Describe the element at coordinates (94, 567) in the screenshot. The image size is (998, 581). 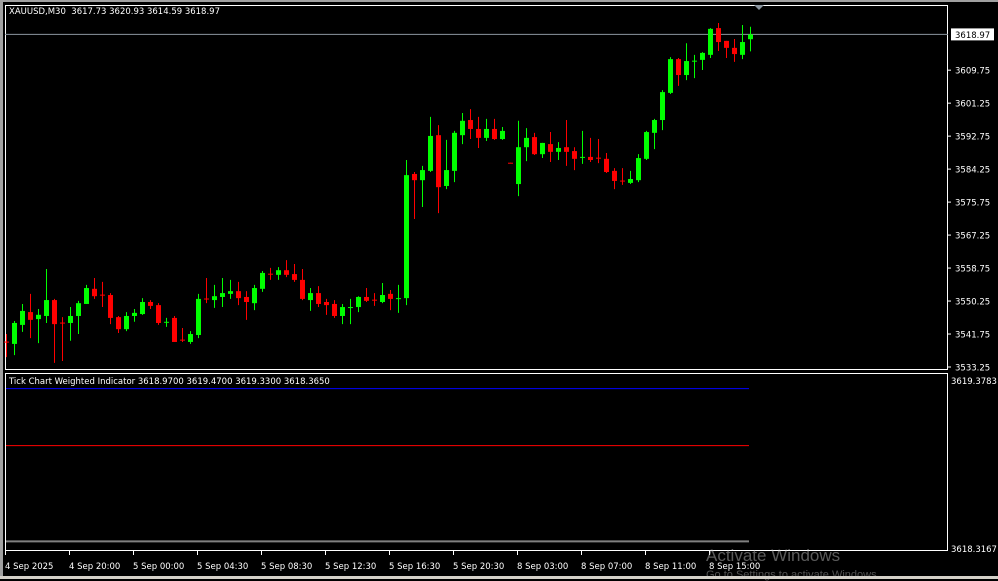
I see `time-tick-label: 4 Sep 20:00` at that location.